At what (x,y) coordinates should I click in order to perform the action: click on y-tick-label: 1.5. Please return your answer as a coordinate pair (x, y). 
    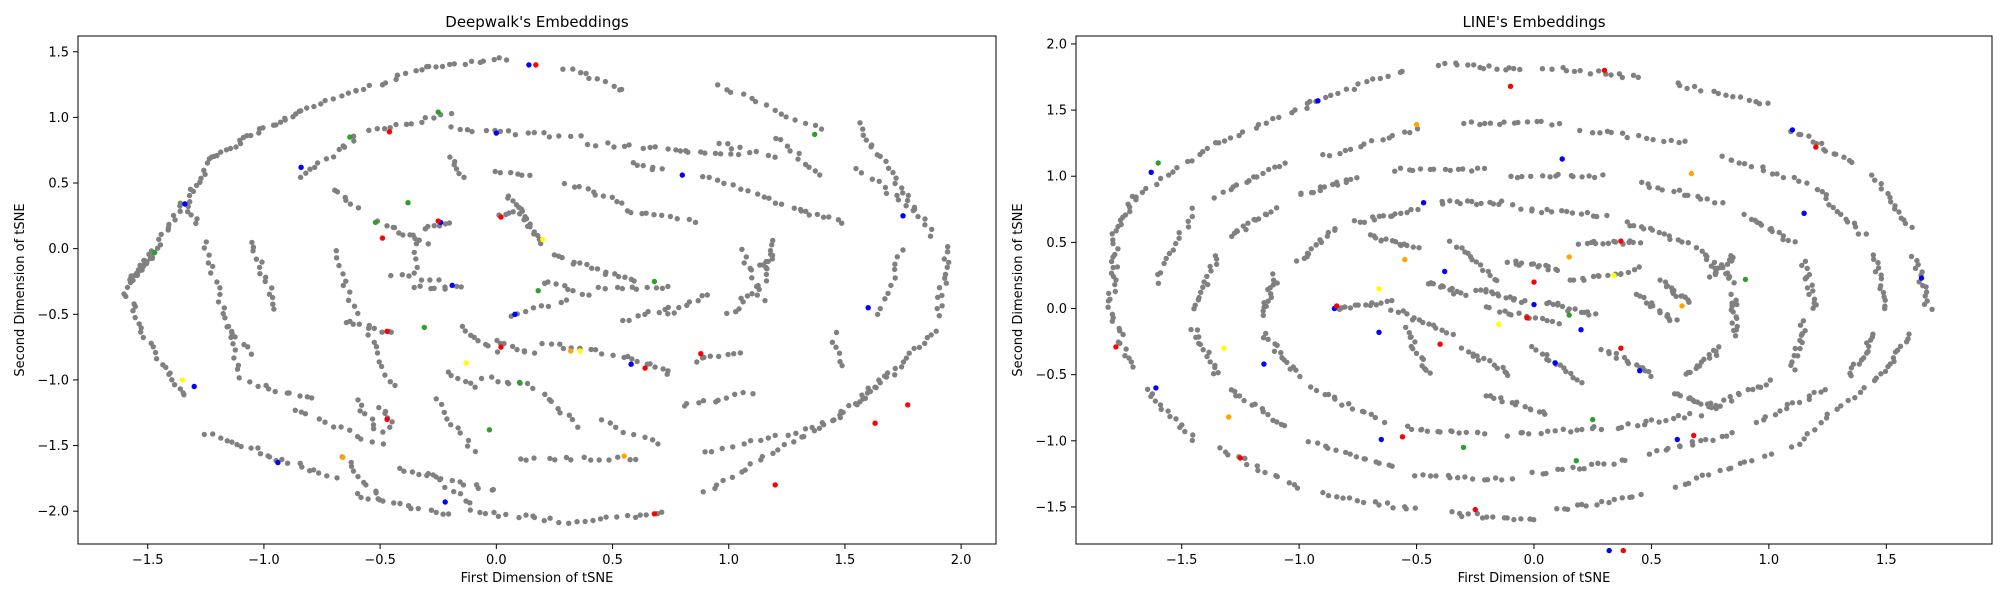
    Looking at the image, I should click on (58, 52).